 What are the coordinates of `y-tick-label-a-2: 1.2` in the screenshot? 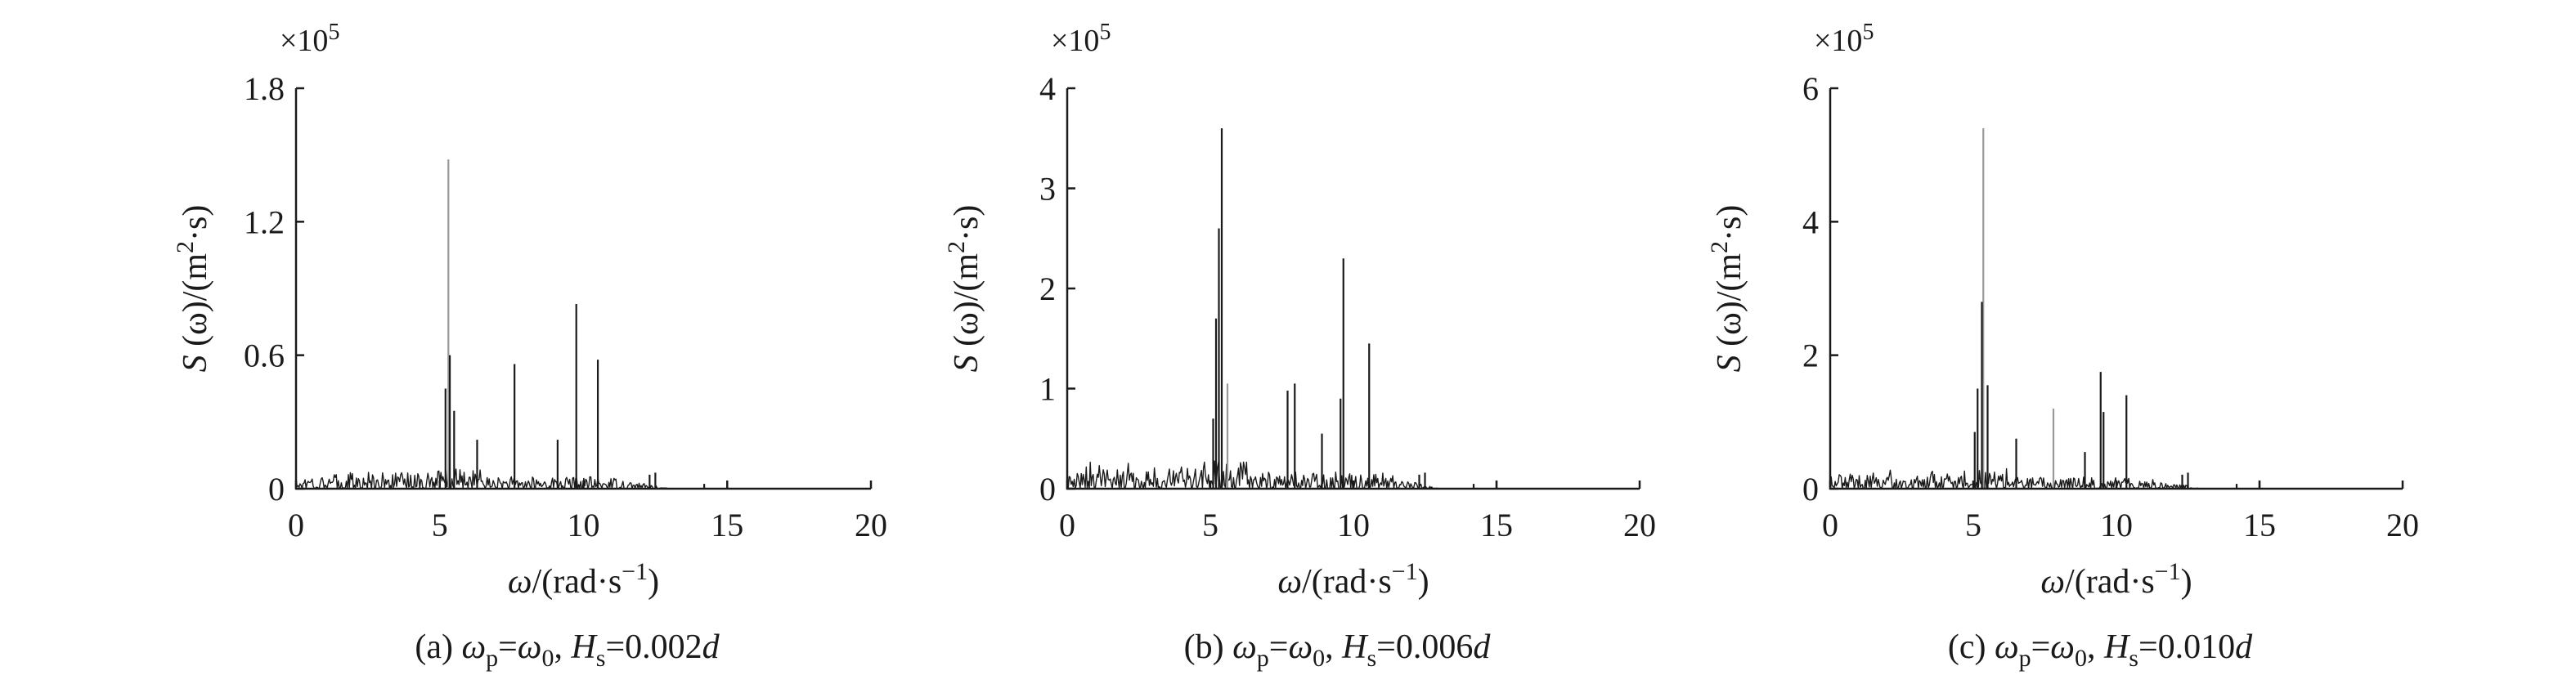 It's located at (264, 221).